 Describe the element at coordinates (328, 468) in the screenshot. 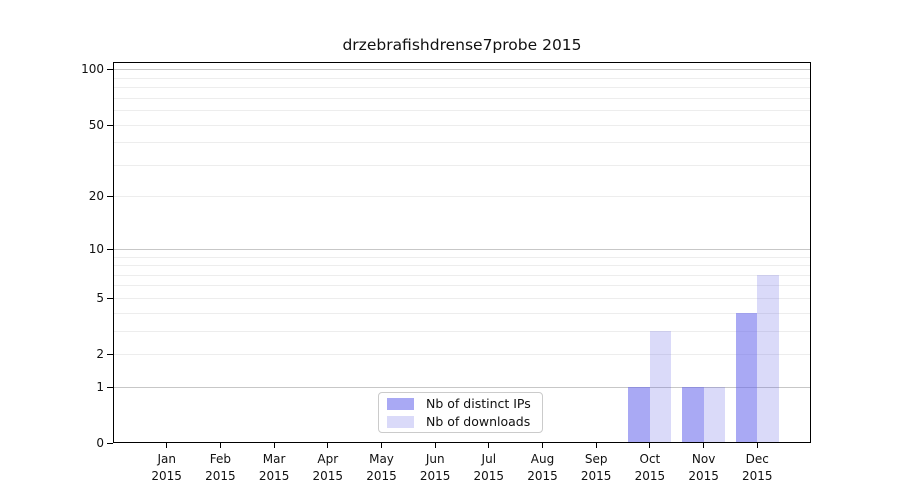

I see `x-tick-label: Apr 2015` at that location.